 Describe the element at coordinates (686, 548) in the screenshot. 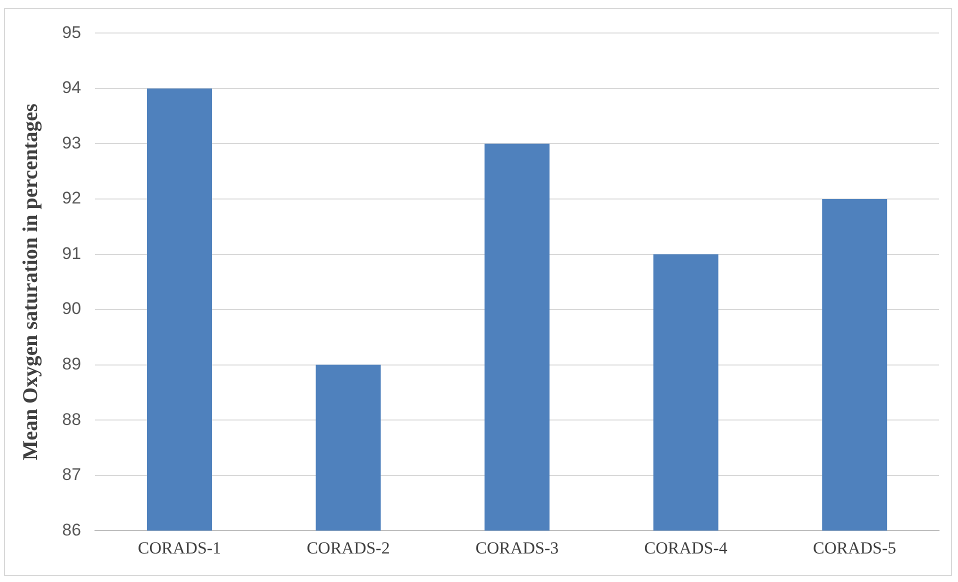

I see `x-tick-label: CORADS-4` at that location.